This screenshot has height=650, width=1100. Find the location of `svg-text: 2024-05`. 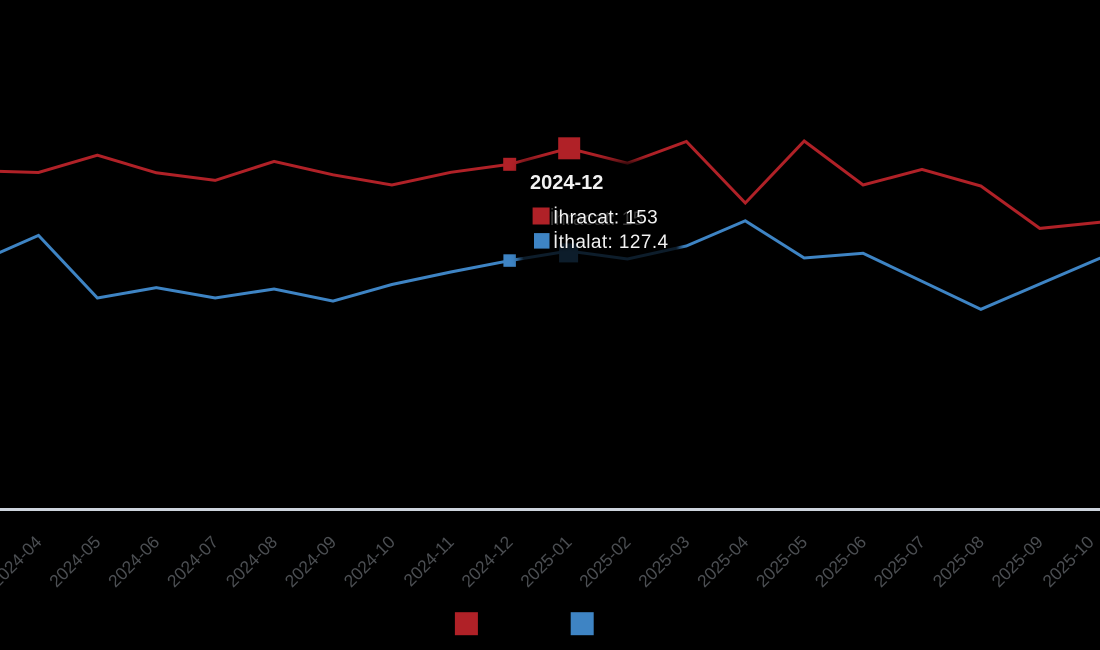

svg-text: 2024-05 is located at coordinates (74, 561).